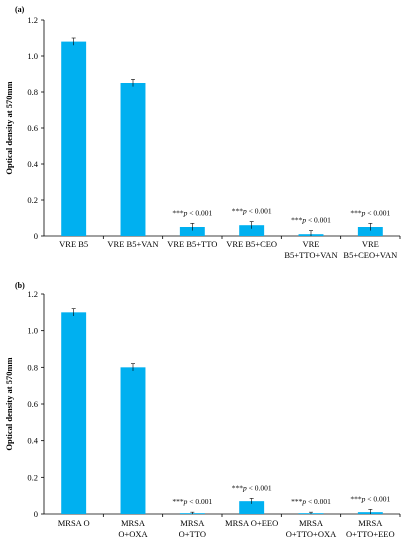 This screenshot has width=417, height=550. What do you see at coordinates (311, 528) in the screenshot?
I see `category-label: MRSA O+TTO+OXA` at bounding box center [311, 528].